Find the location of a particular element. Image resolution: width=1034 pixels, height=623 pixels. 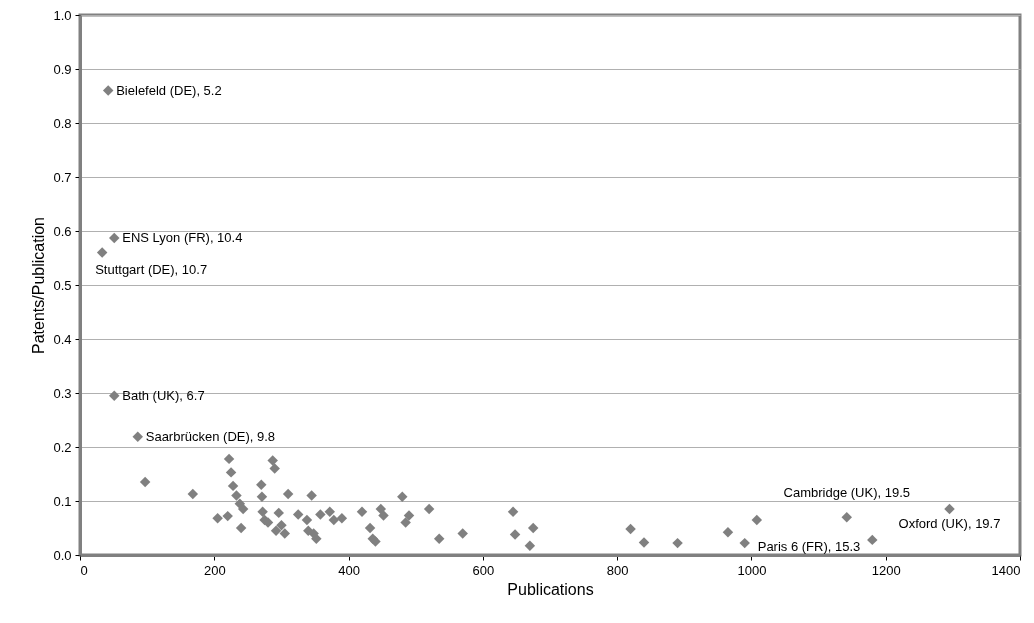

annotation: Stuttgart (DE), 10.7 is located at coordinates (151, 269).